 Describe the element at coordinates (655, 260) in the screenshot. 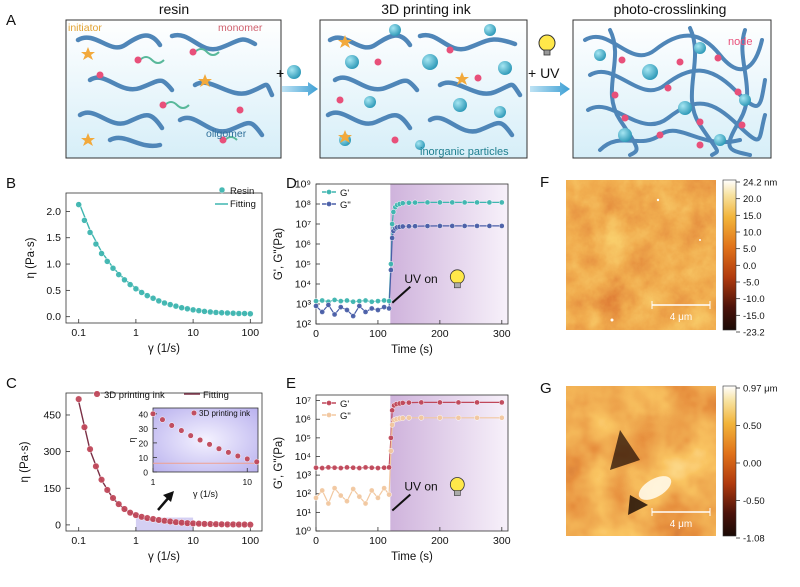

I see `afm-f-highlights` at that location.